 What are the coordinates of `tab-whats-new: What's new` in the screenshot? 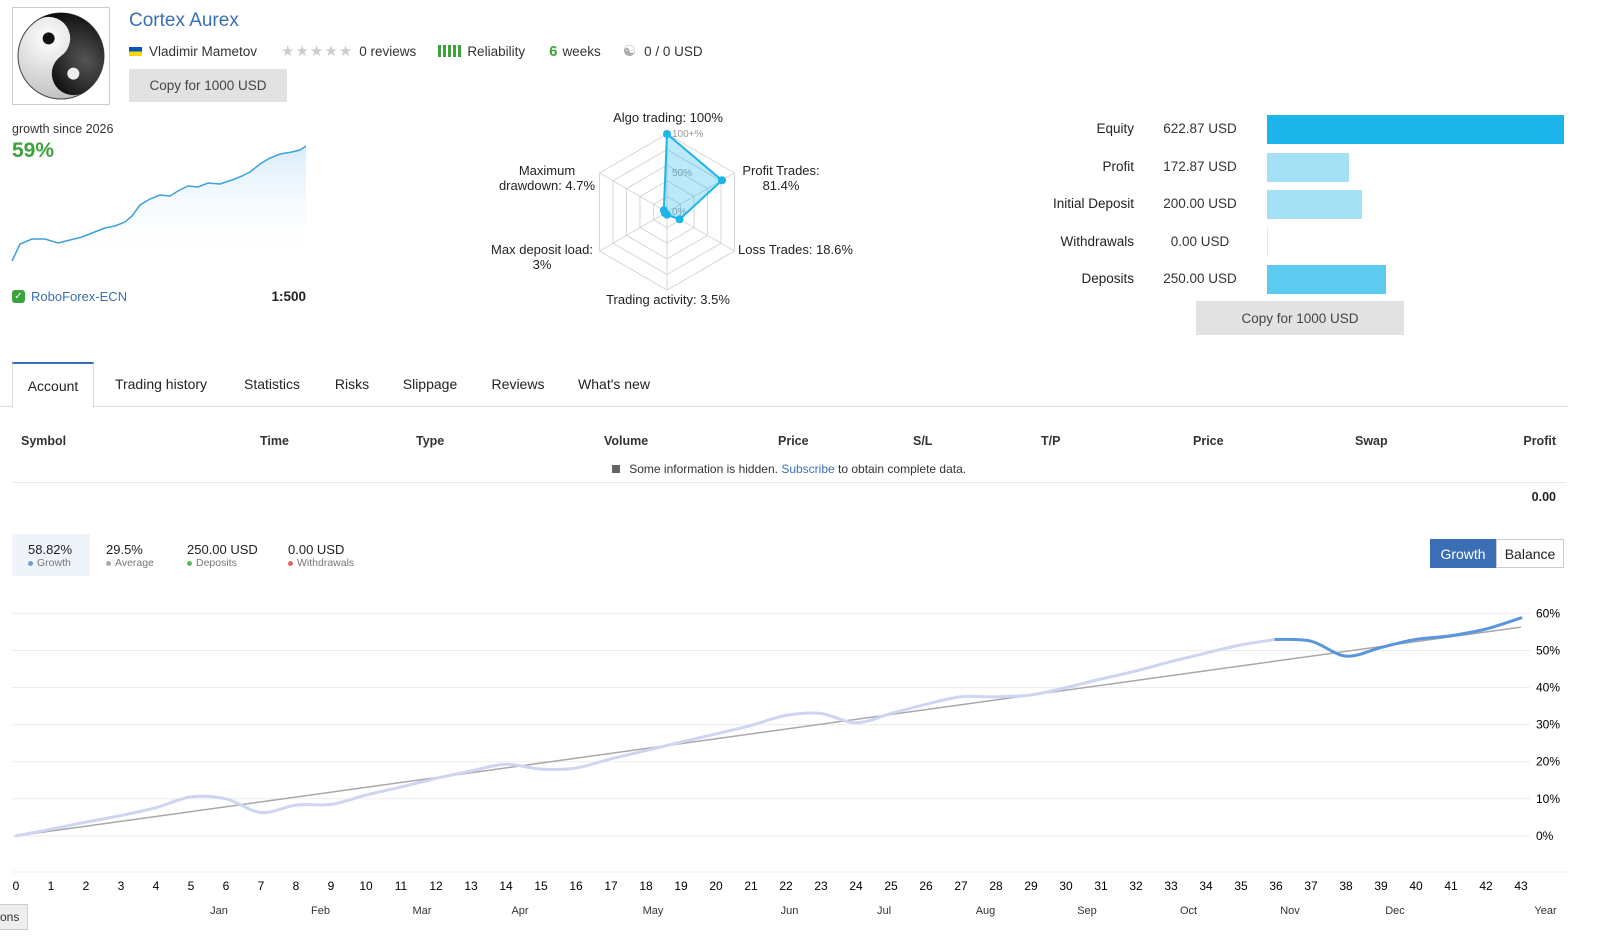 It's located at (614, 384).